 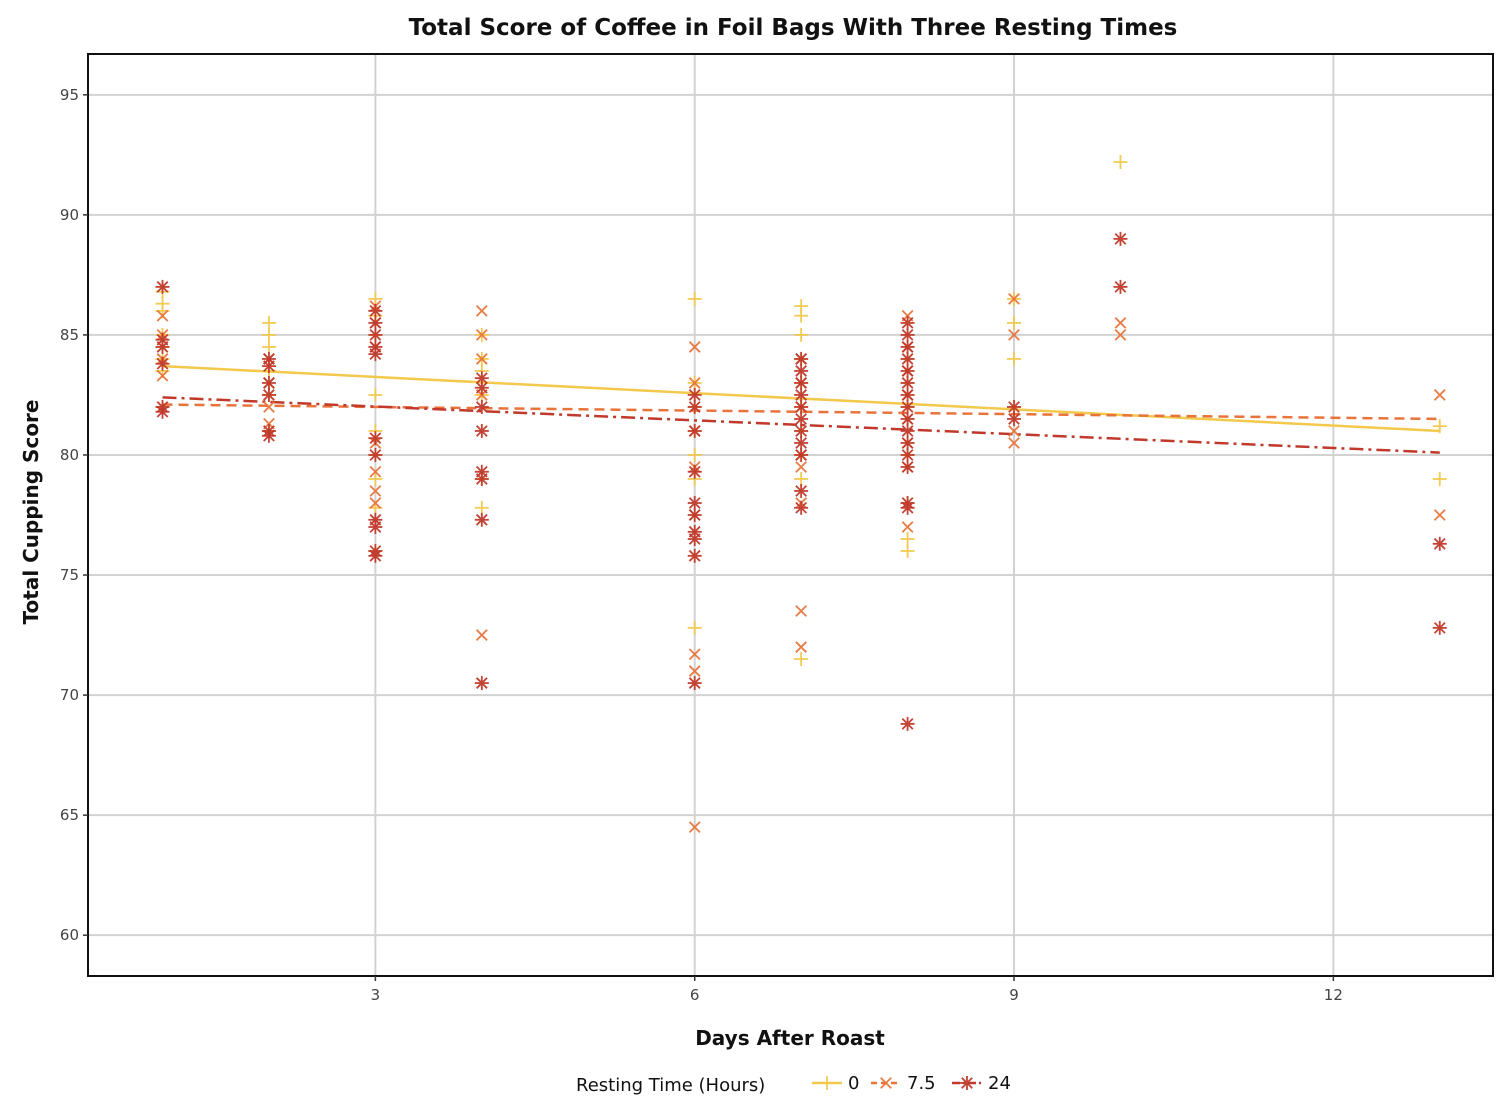 I want to click on y-axis-title: Total Cupping Score, so click(x=31, y=512).